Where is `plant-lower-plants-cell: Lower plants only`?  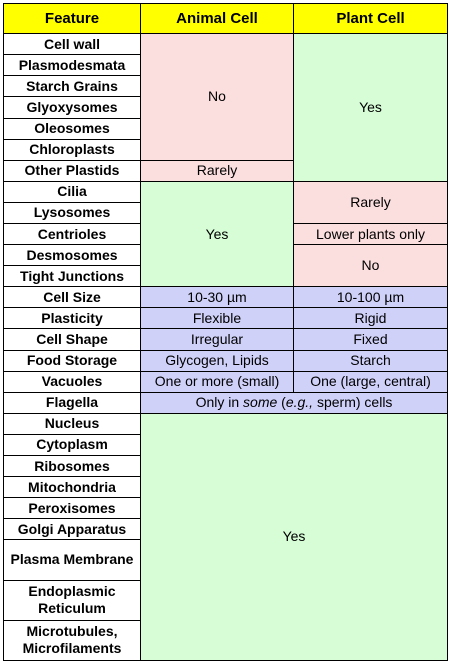
plant-lower-plants-cell: Lower plants only is located at coordinates (370, 234).